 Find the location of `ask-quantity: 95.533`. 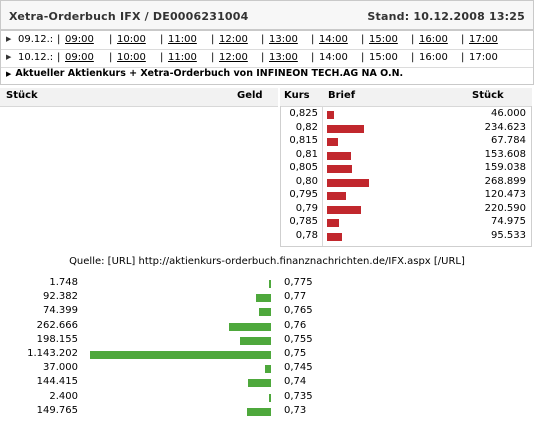

ask-quantity: 95.533 is located at coordinates (508, 235).